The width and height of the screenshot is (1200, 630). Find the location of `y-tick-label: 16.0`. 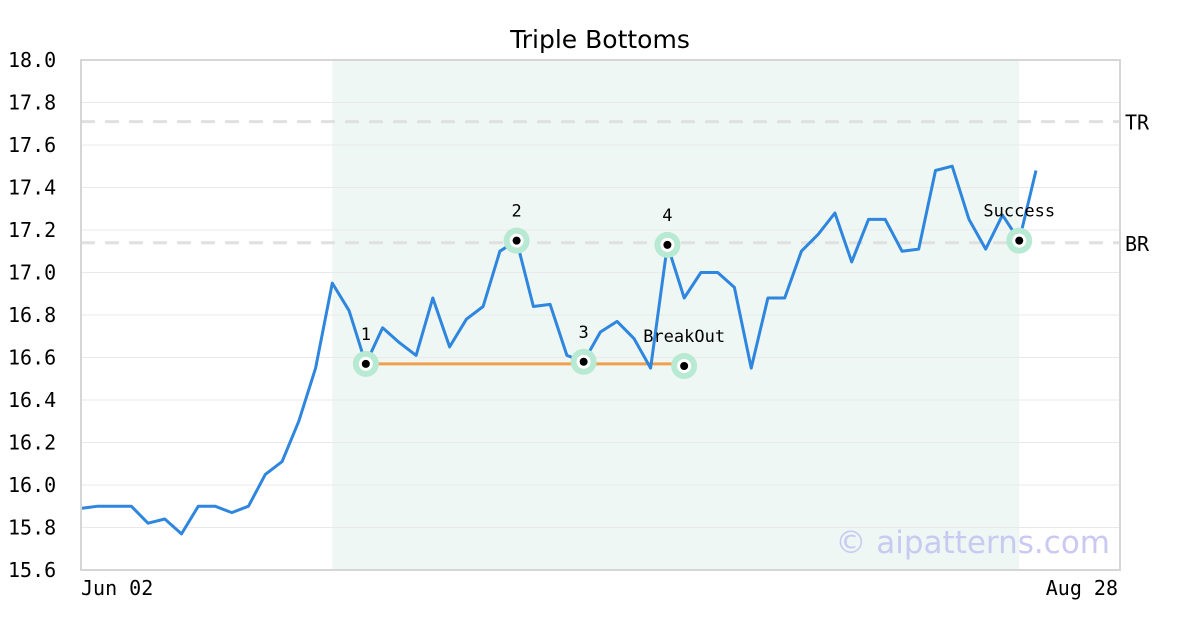

y-tick-label: 16.0 is located at coordinates (32, 485).